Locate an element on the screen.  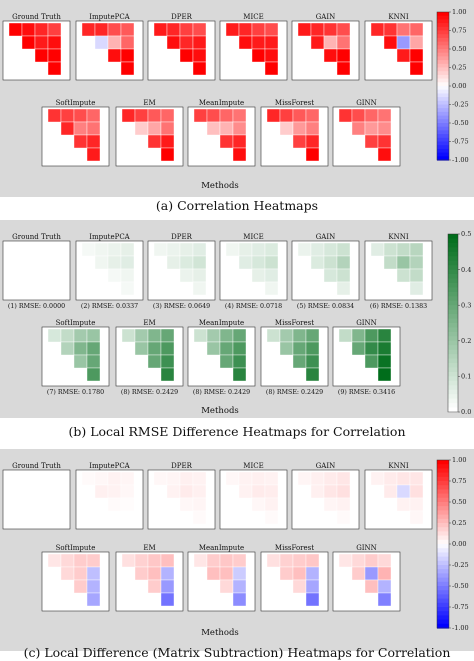
colorbar-tick-label: 0.00 is located at coordinates (459, 544).